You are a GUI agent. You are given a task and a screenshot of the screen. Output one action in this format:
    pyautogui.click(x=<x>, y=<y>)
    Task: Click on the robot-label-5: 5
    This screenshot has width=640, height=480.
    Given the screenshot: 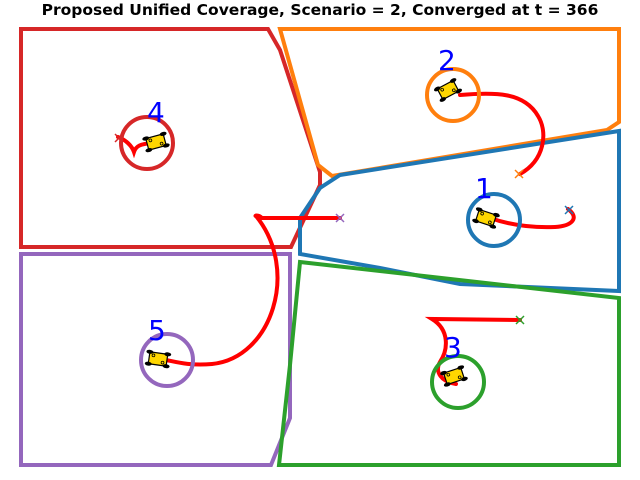 What is the action you would take?
    pyautogui.click(x=157, y=330)
    